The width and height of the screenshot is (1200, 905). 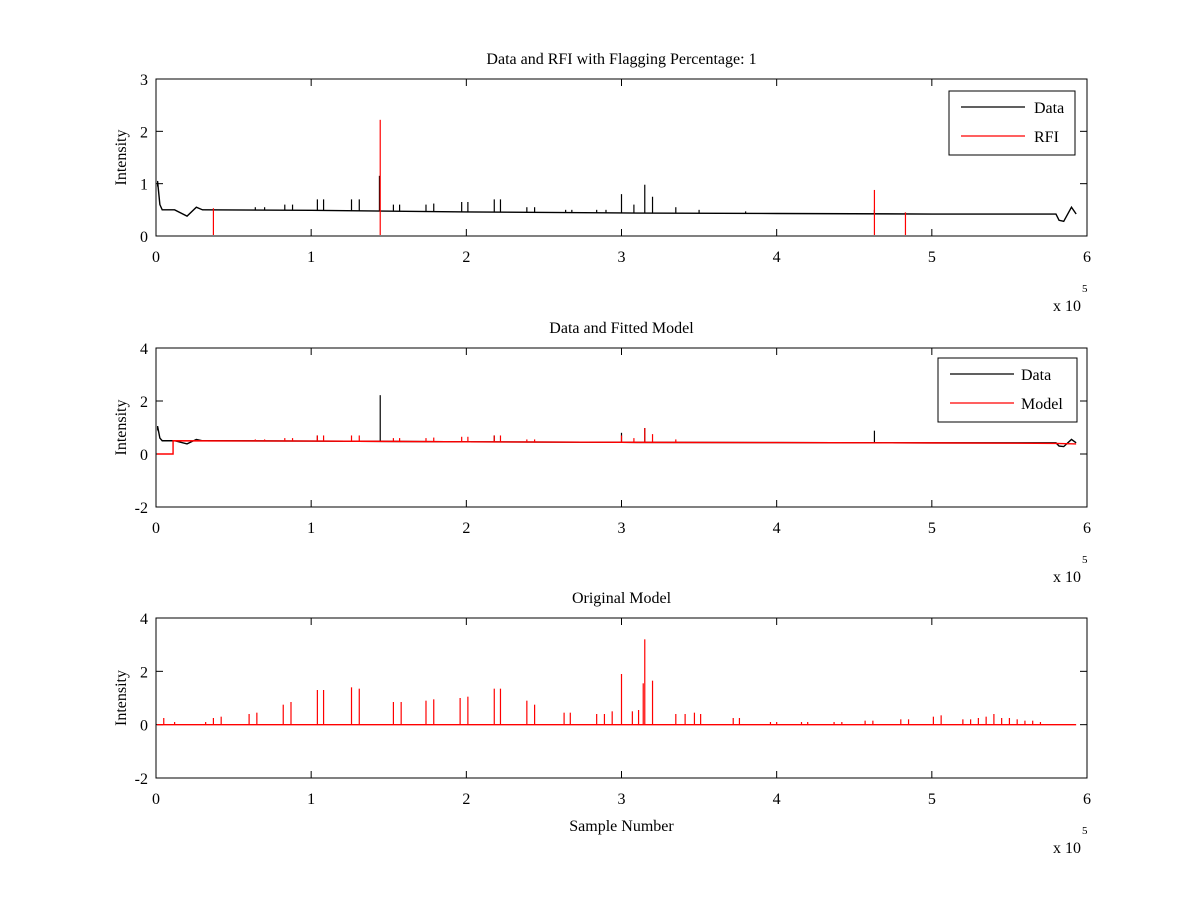 What do you see at coordinates (621, 328) in the screenshot?
I see `chart-title: Data and Fitted Model` at bounding box center [621, 328].